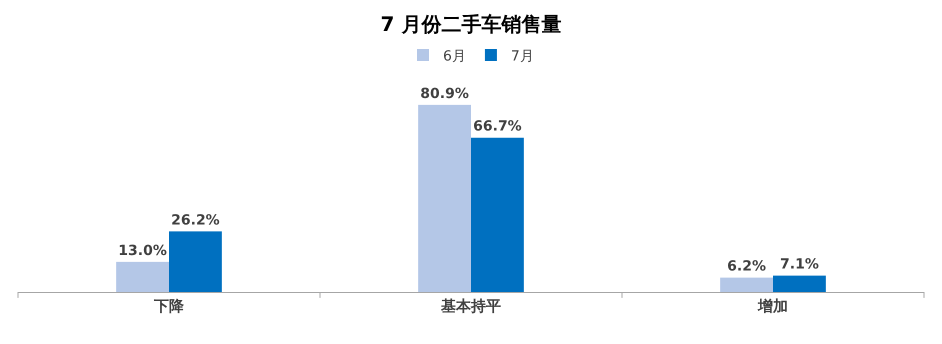 This screenshot has width=942, height=344. I want to click on data-label: 6.2%, so click(746, 266).